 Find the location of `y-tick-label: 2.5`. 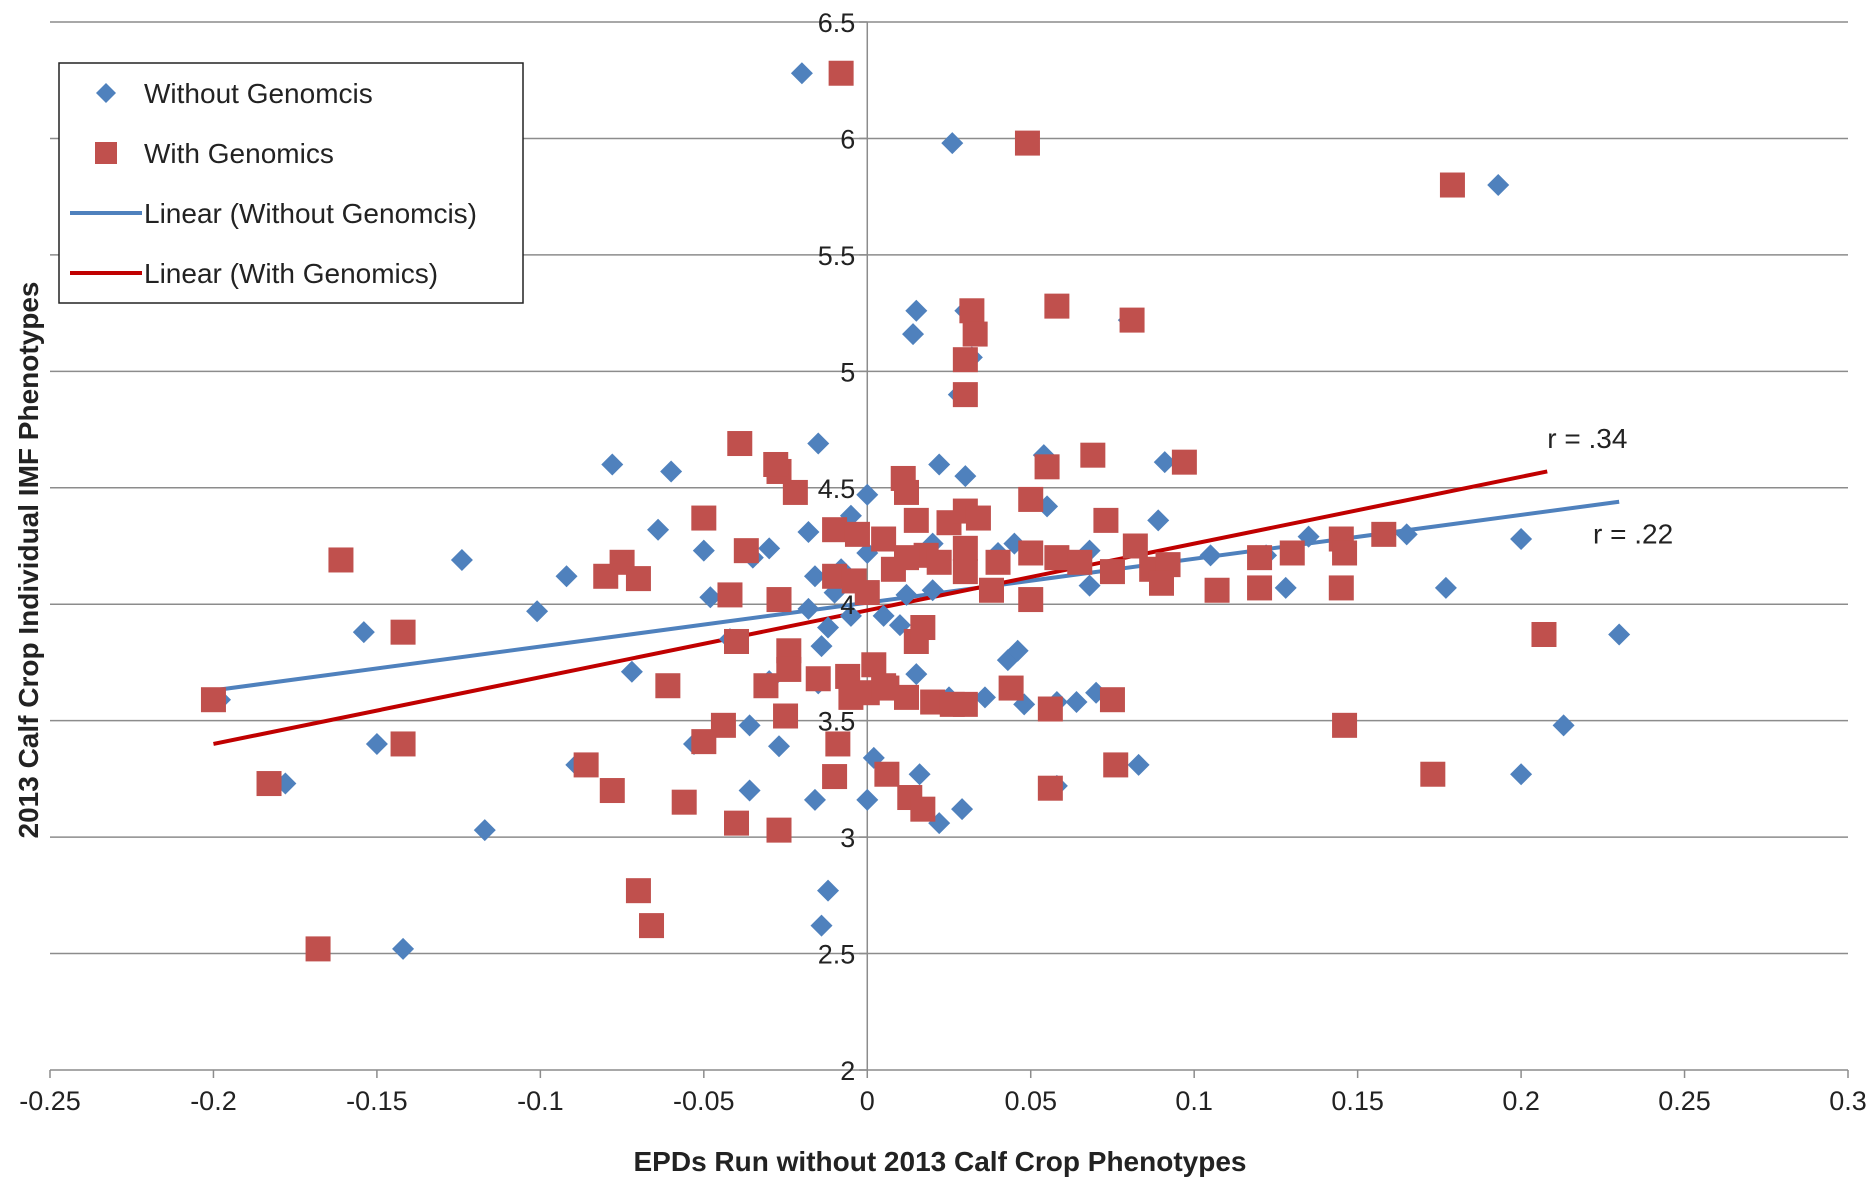

y-tick-label: 2.5 is located at coordinates (837, 955).